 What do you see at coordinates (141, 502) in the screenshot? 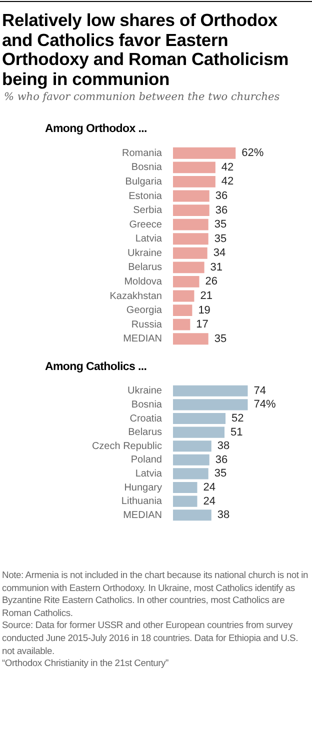
I see `y-tick-label: Lithuania` at bounding box center [141, 502].